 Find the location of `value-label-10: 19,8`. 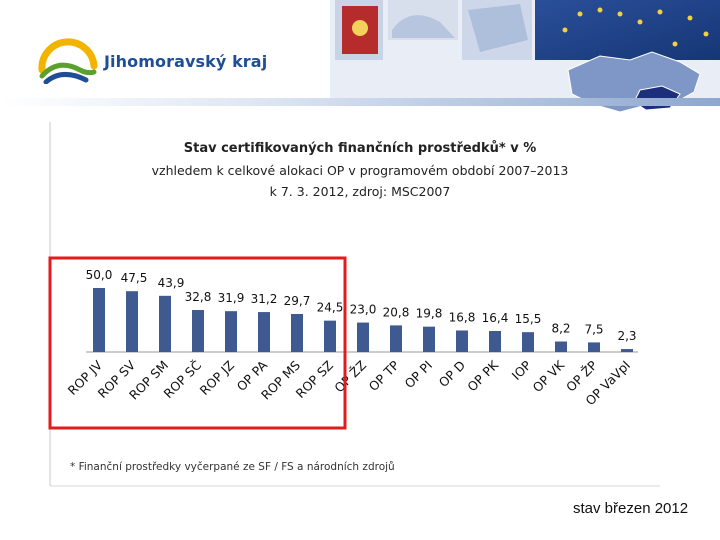

value-label-10: 19,8 is located at coordinates (429, 314).